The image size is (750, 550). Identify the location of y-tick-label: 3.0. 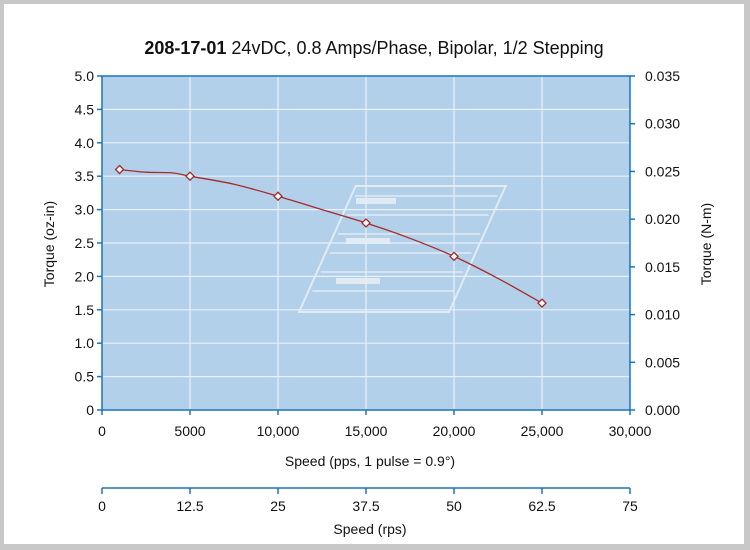
(85, 210).